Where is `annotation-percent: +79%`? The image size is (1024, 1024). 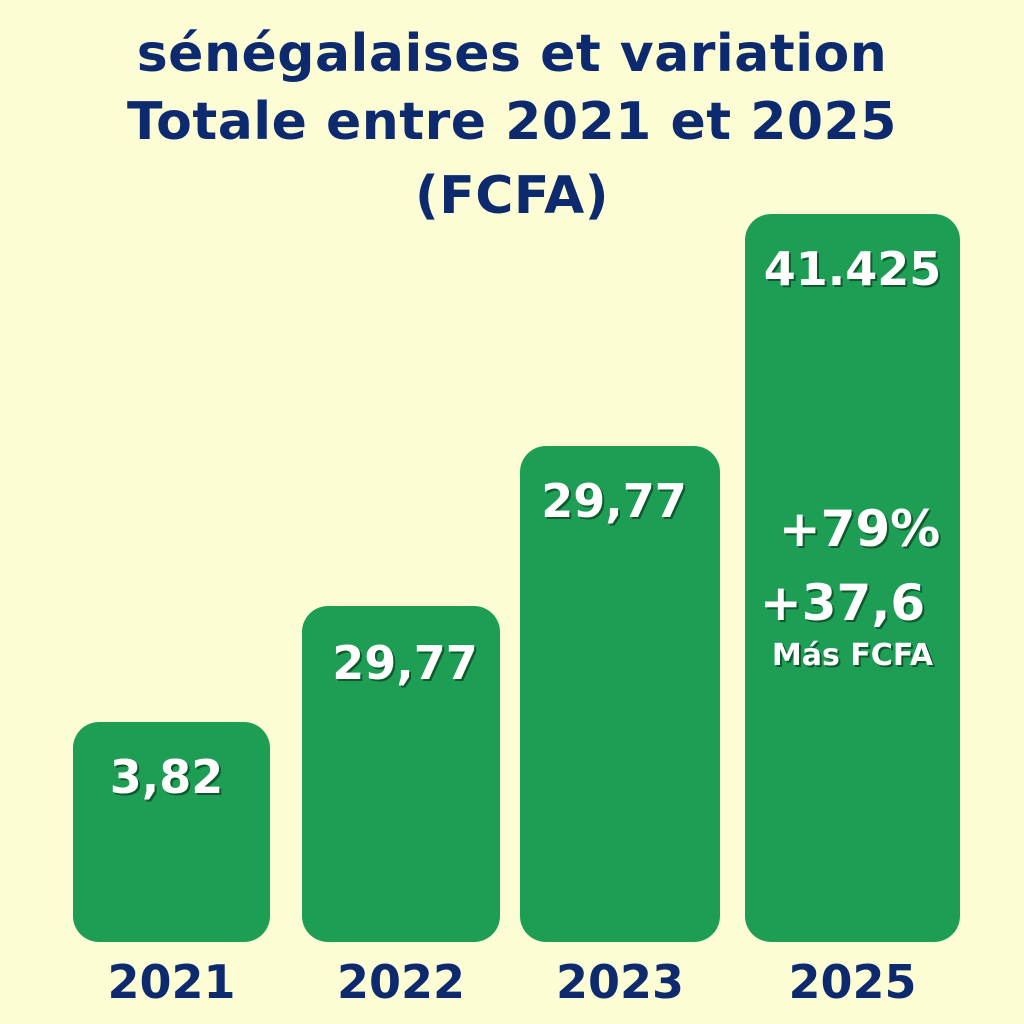 annotation-percent: +79% is located at coordinates (859, 529).